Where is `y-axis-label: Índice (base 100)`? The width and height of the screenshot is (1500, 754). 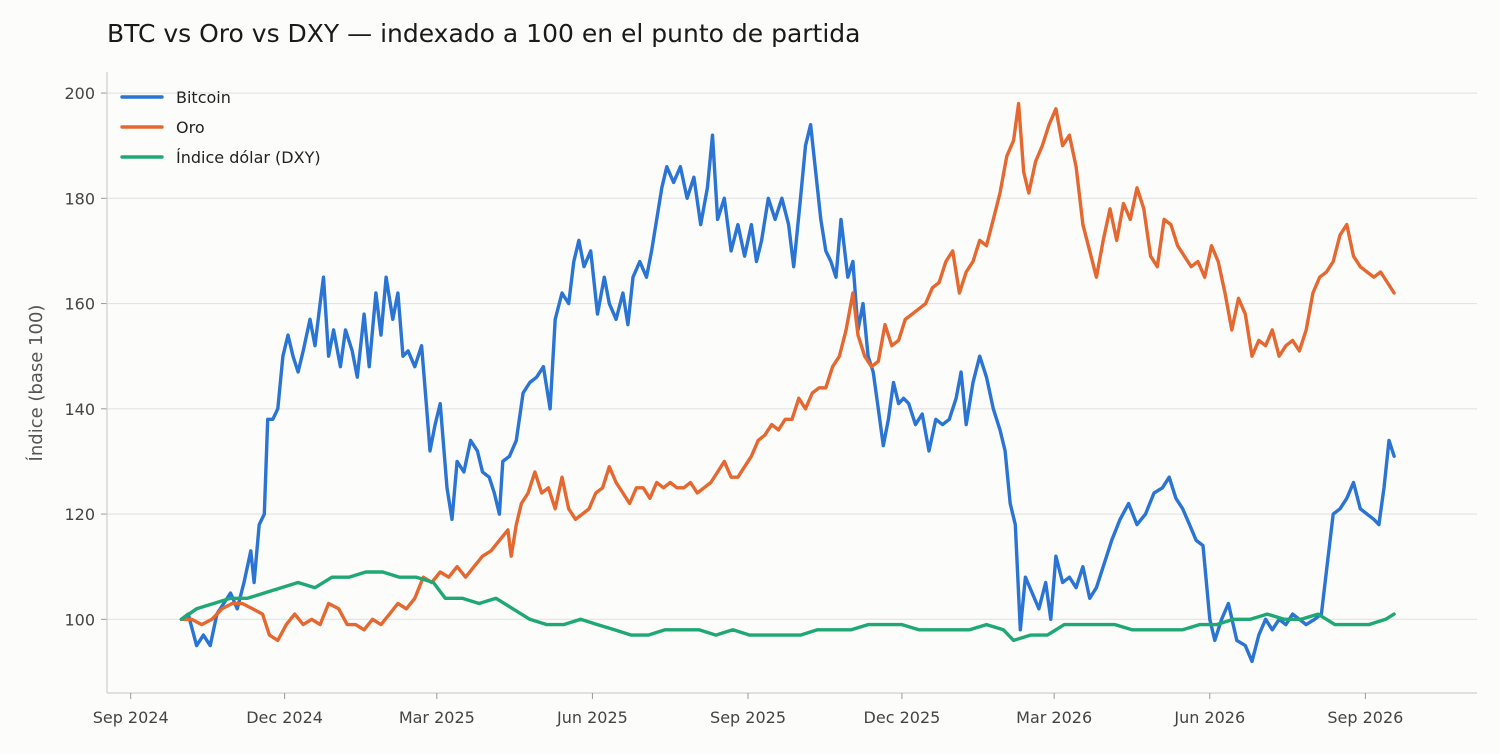 y-axis-label: Índice (base 100) is located at coordinates (36, 383).